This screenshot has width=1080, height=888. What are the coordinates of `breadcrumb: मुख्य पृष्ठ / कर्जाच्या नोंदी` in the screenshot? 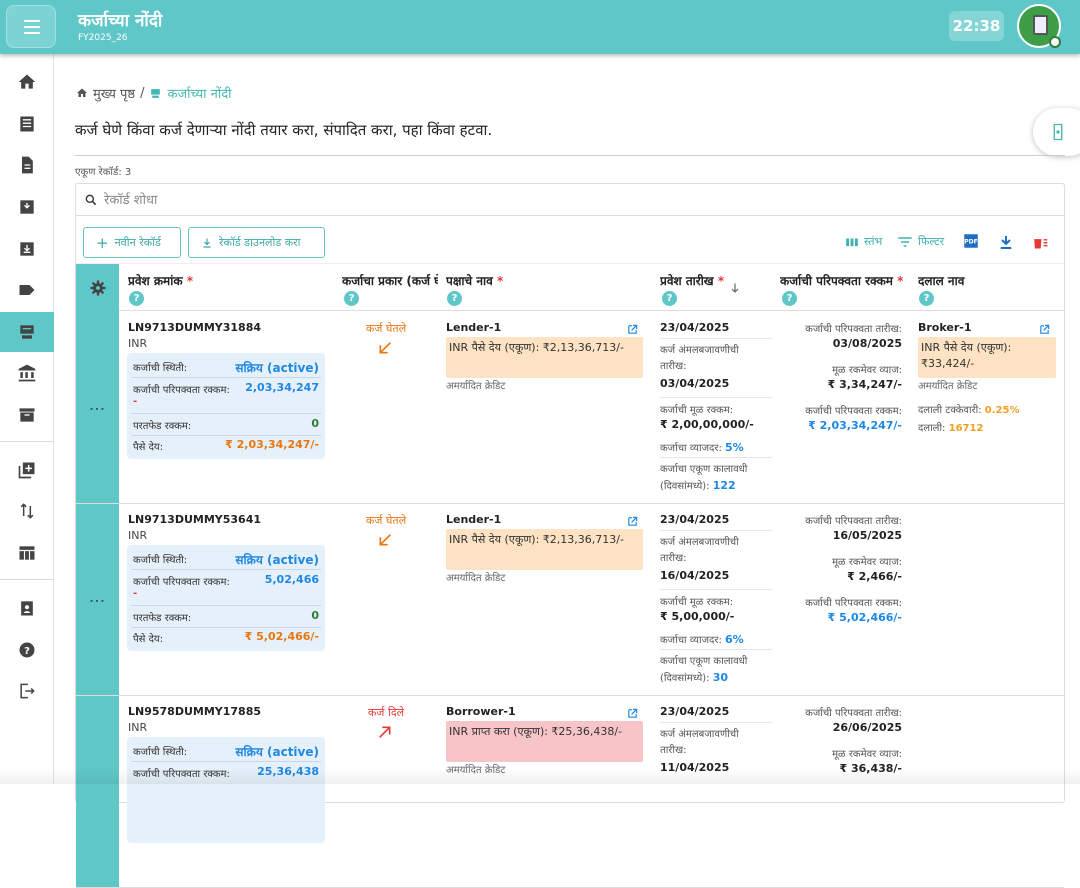 It's located at (154, 93).